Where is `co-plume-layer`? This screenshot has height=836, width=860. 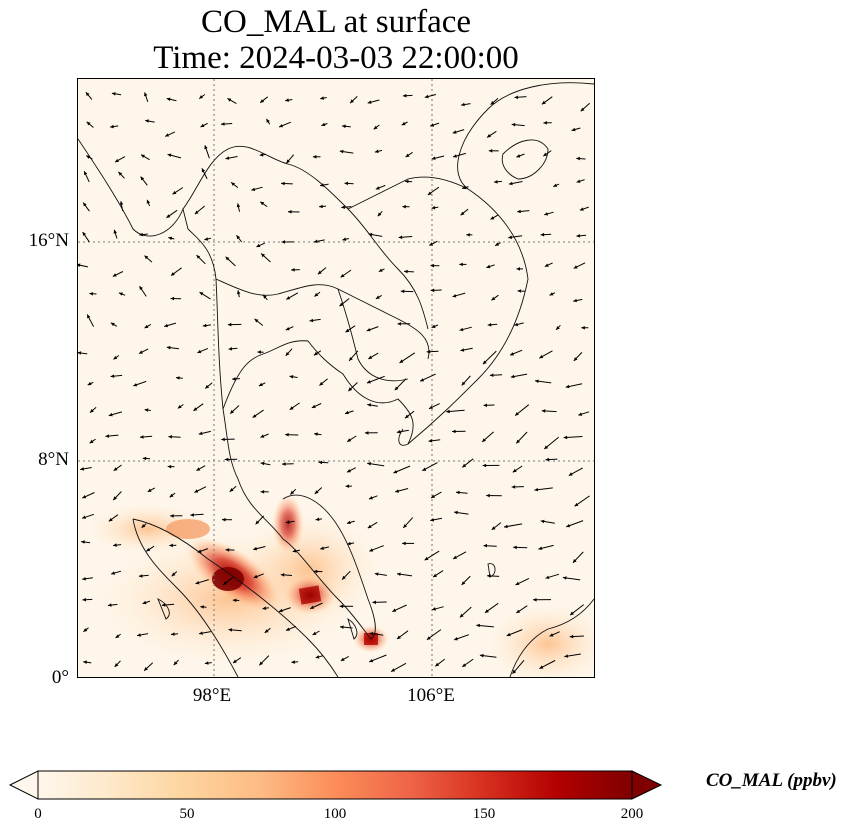 co-plume-layer is located at coordinates (341, 585).